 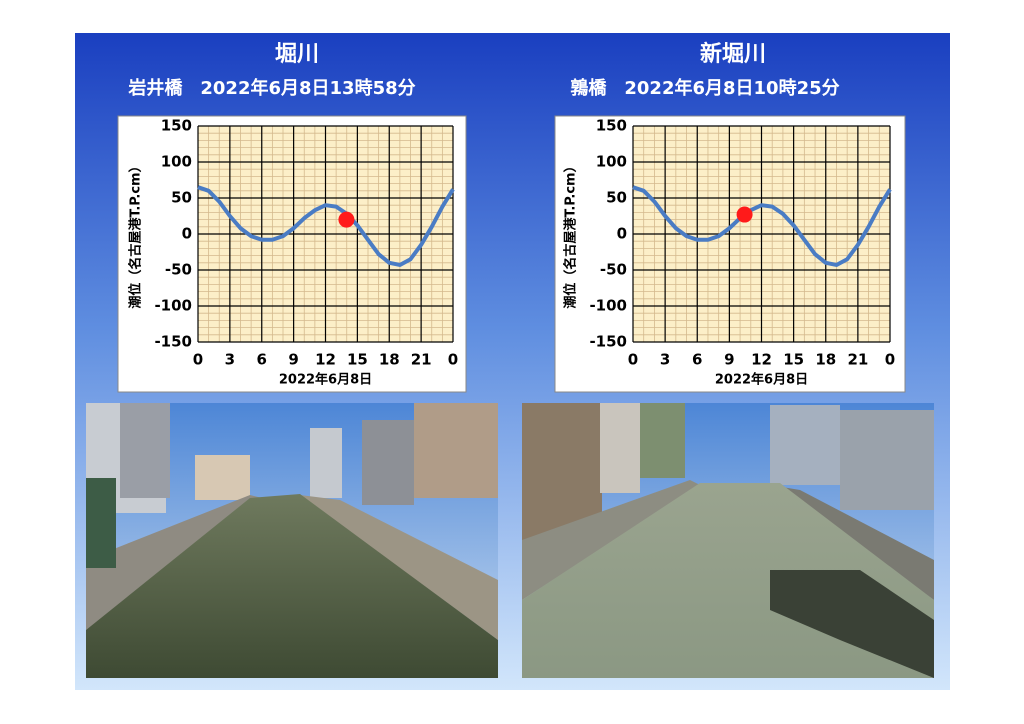 What do you see at coordinates (297, 54) in the screenshot?
I see `chart-title: 堀川` at bounding box center [297, 54].